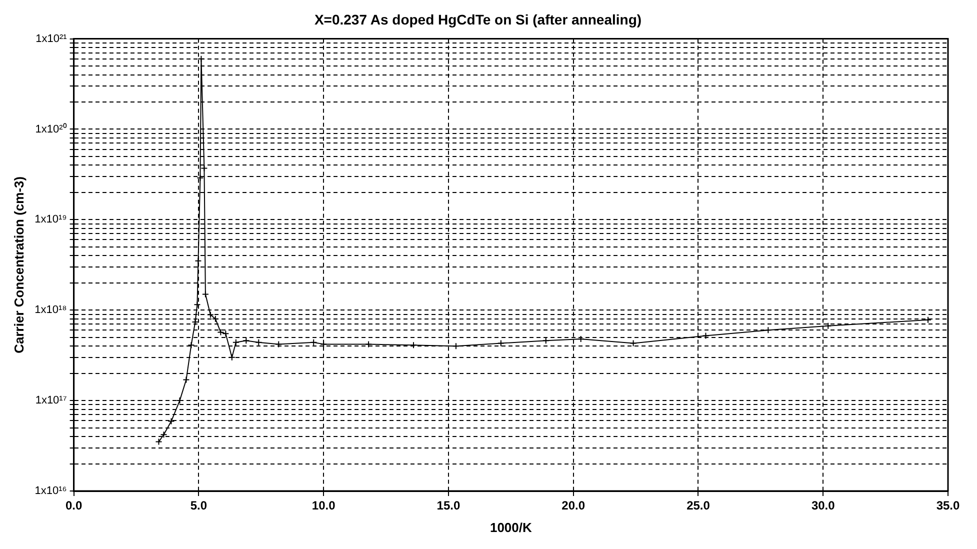 This screenshot has width=977, height=549. What do you see at coordinates (50, 220) in the screenshot?
I see `y-tick-label: 1x10¹⁹` at bounding box center [50, 220].